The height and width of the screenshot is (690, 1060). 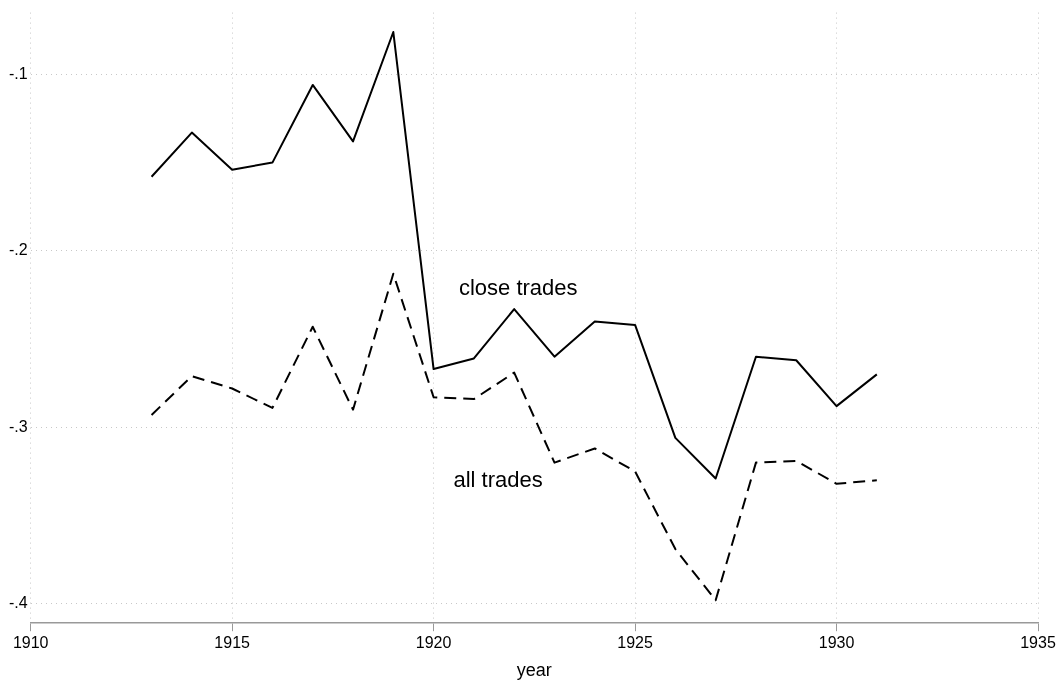 I want to click on x-tick-label: 1915, so click(x=232, y=643).